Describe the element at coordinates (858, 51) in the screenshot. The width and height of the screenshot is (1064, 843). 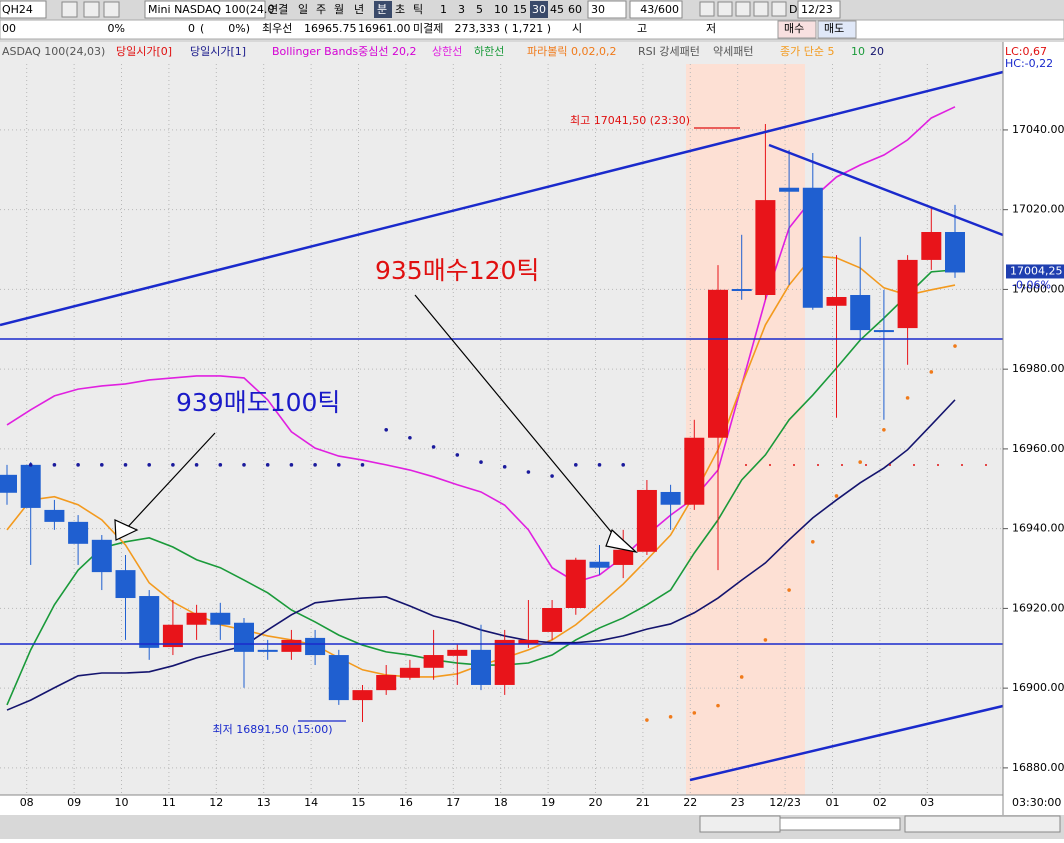
I see `legend-entry: 10` at that location.